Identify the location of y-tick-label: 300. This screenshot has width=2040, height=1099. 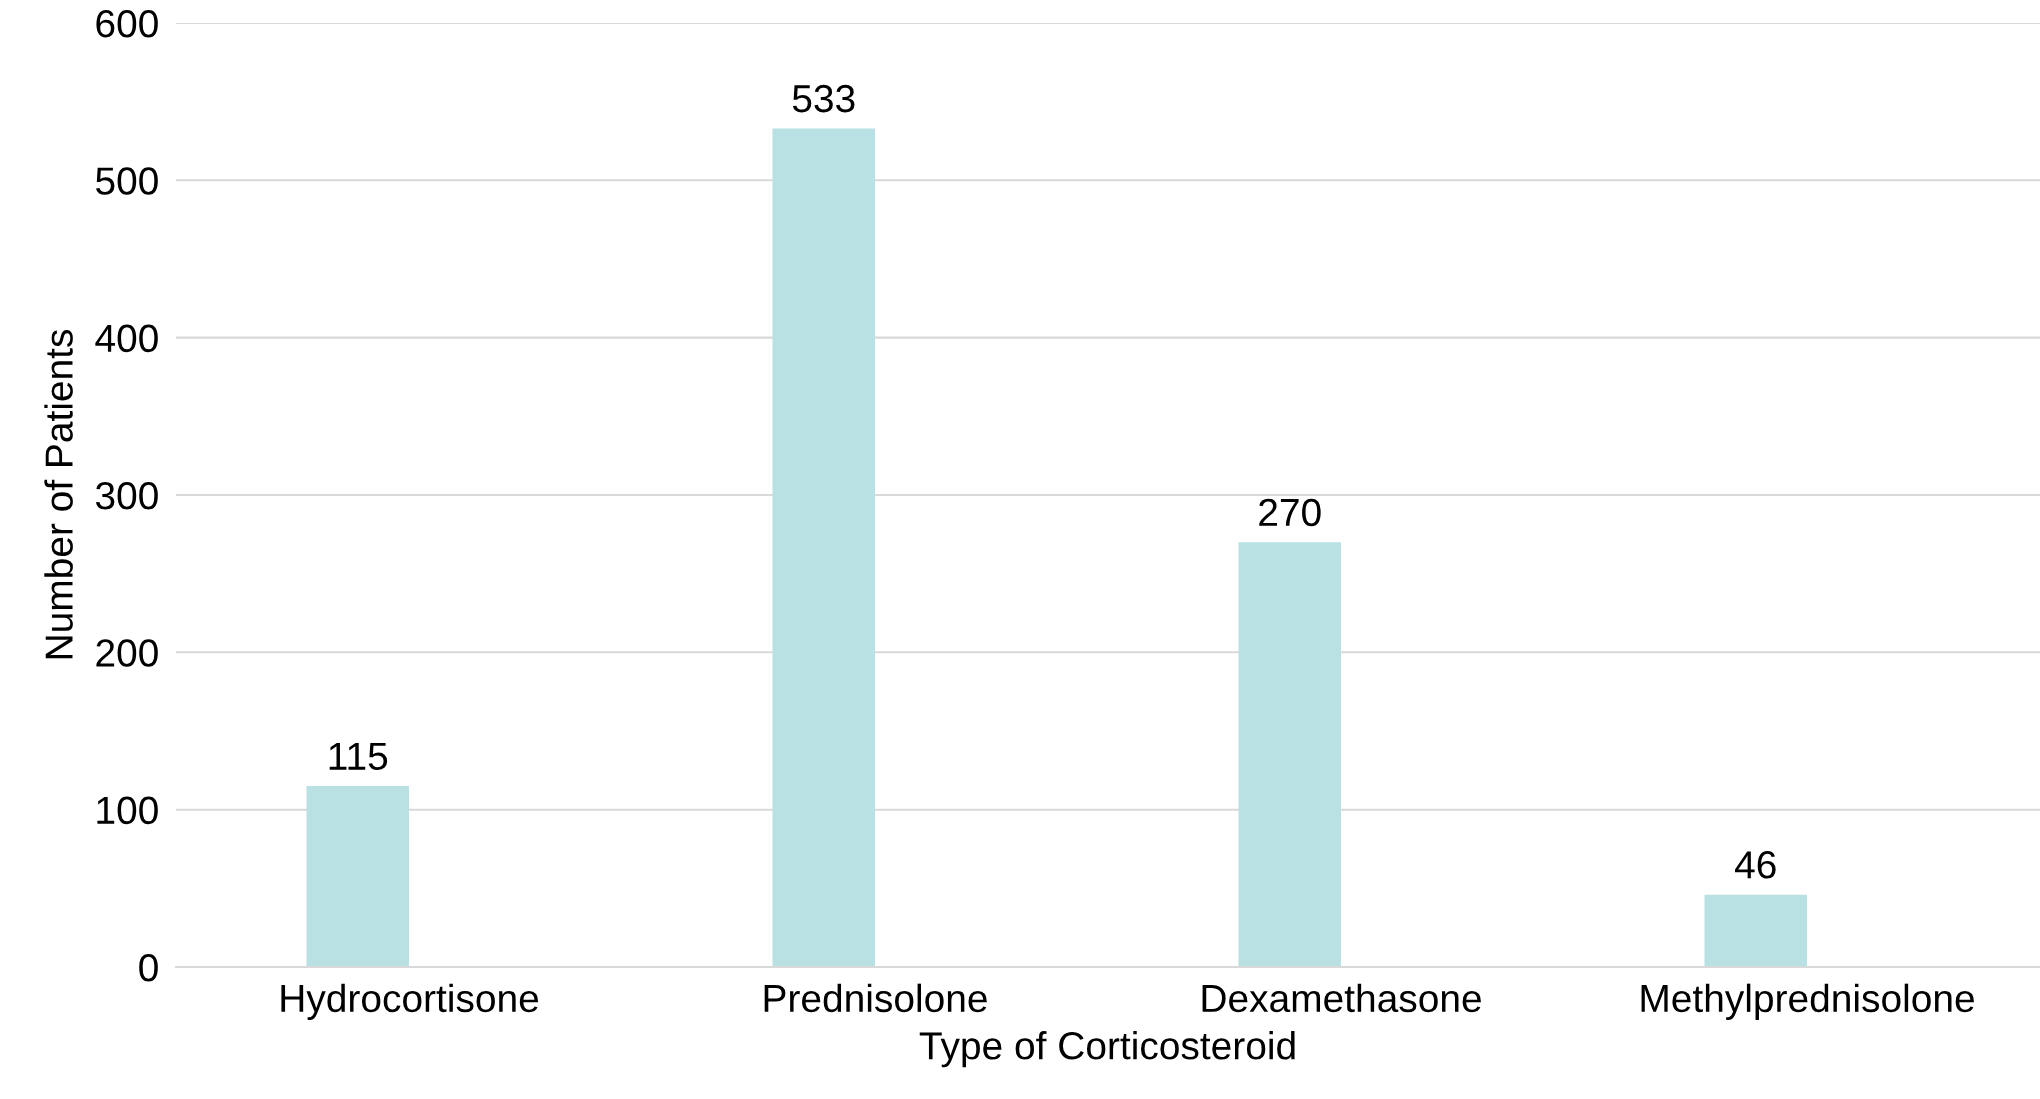
(126, 495).